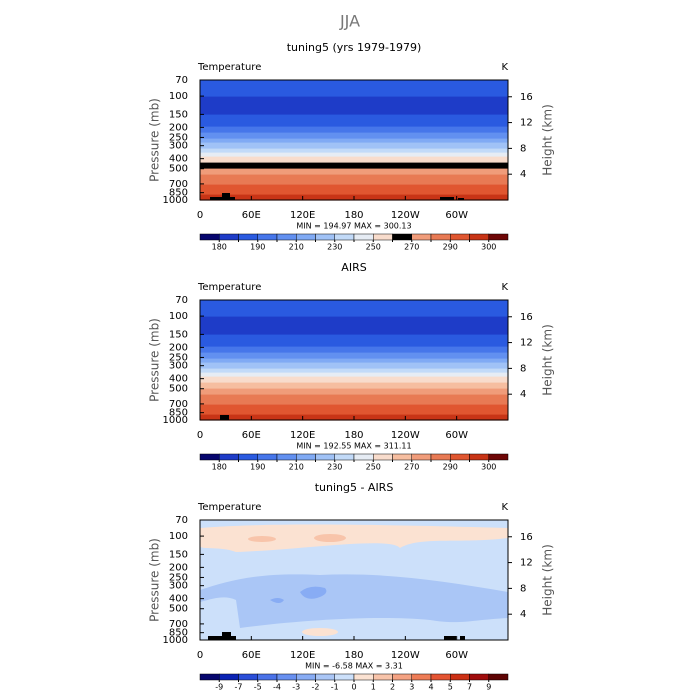 Image resolution: width=700 pixels, height=700 pixels. I want to click on colorbar-label: 250, so click(373, 247).